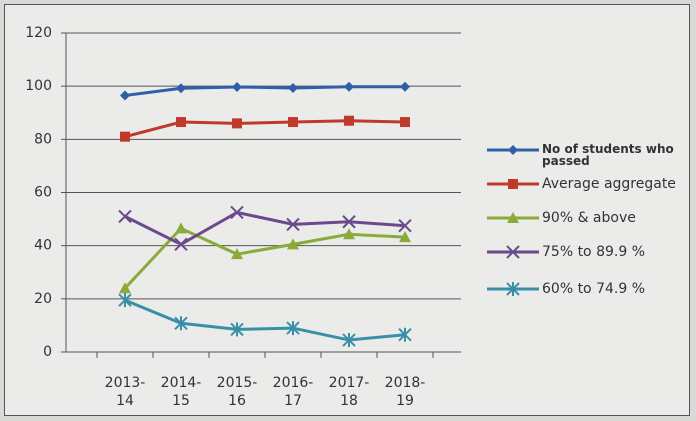  What do you see at coordinates (38, 86) in the screenshot?
I see `y-tick-label: 100` at bounding box center [38, 86].